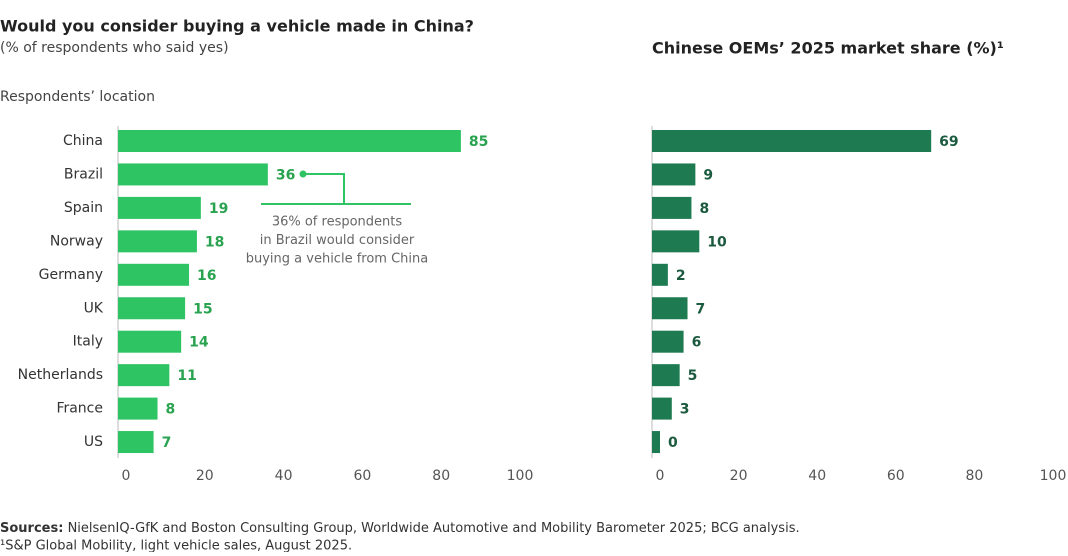 This screenshot has height=556, width=1068. What do you see at coordinates (71, 275) in the screenshot?
I see `category-label: Germany` at bounding box center [71, 275].